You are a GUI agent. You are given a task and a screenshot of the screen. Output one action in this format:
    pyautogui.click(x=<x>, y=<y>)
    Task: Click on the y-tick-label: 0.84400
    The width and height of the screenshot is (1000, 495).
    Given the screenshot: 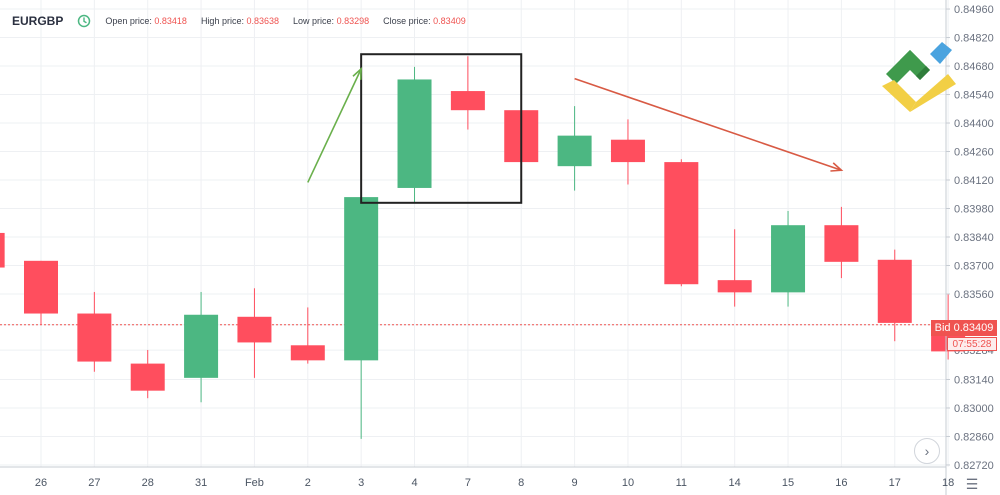 What is the action you would take?
    pyautogui.click(x=974, y=124)
    